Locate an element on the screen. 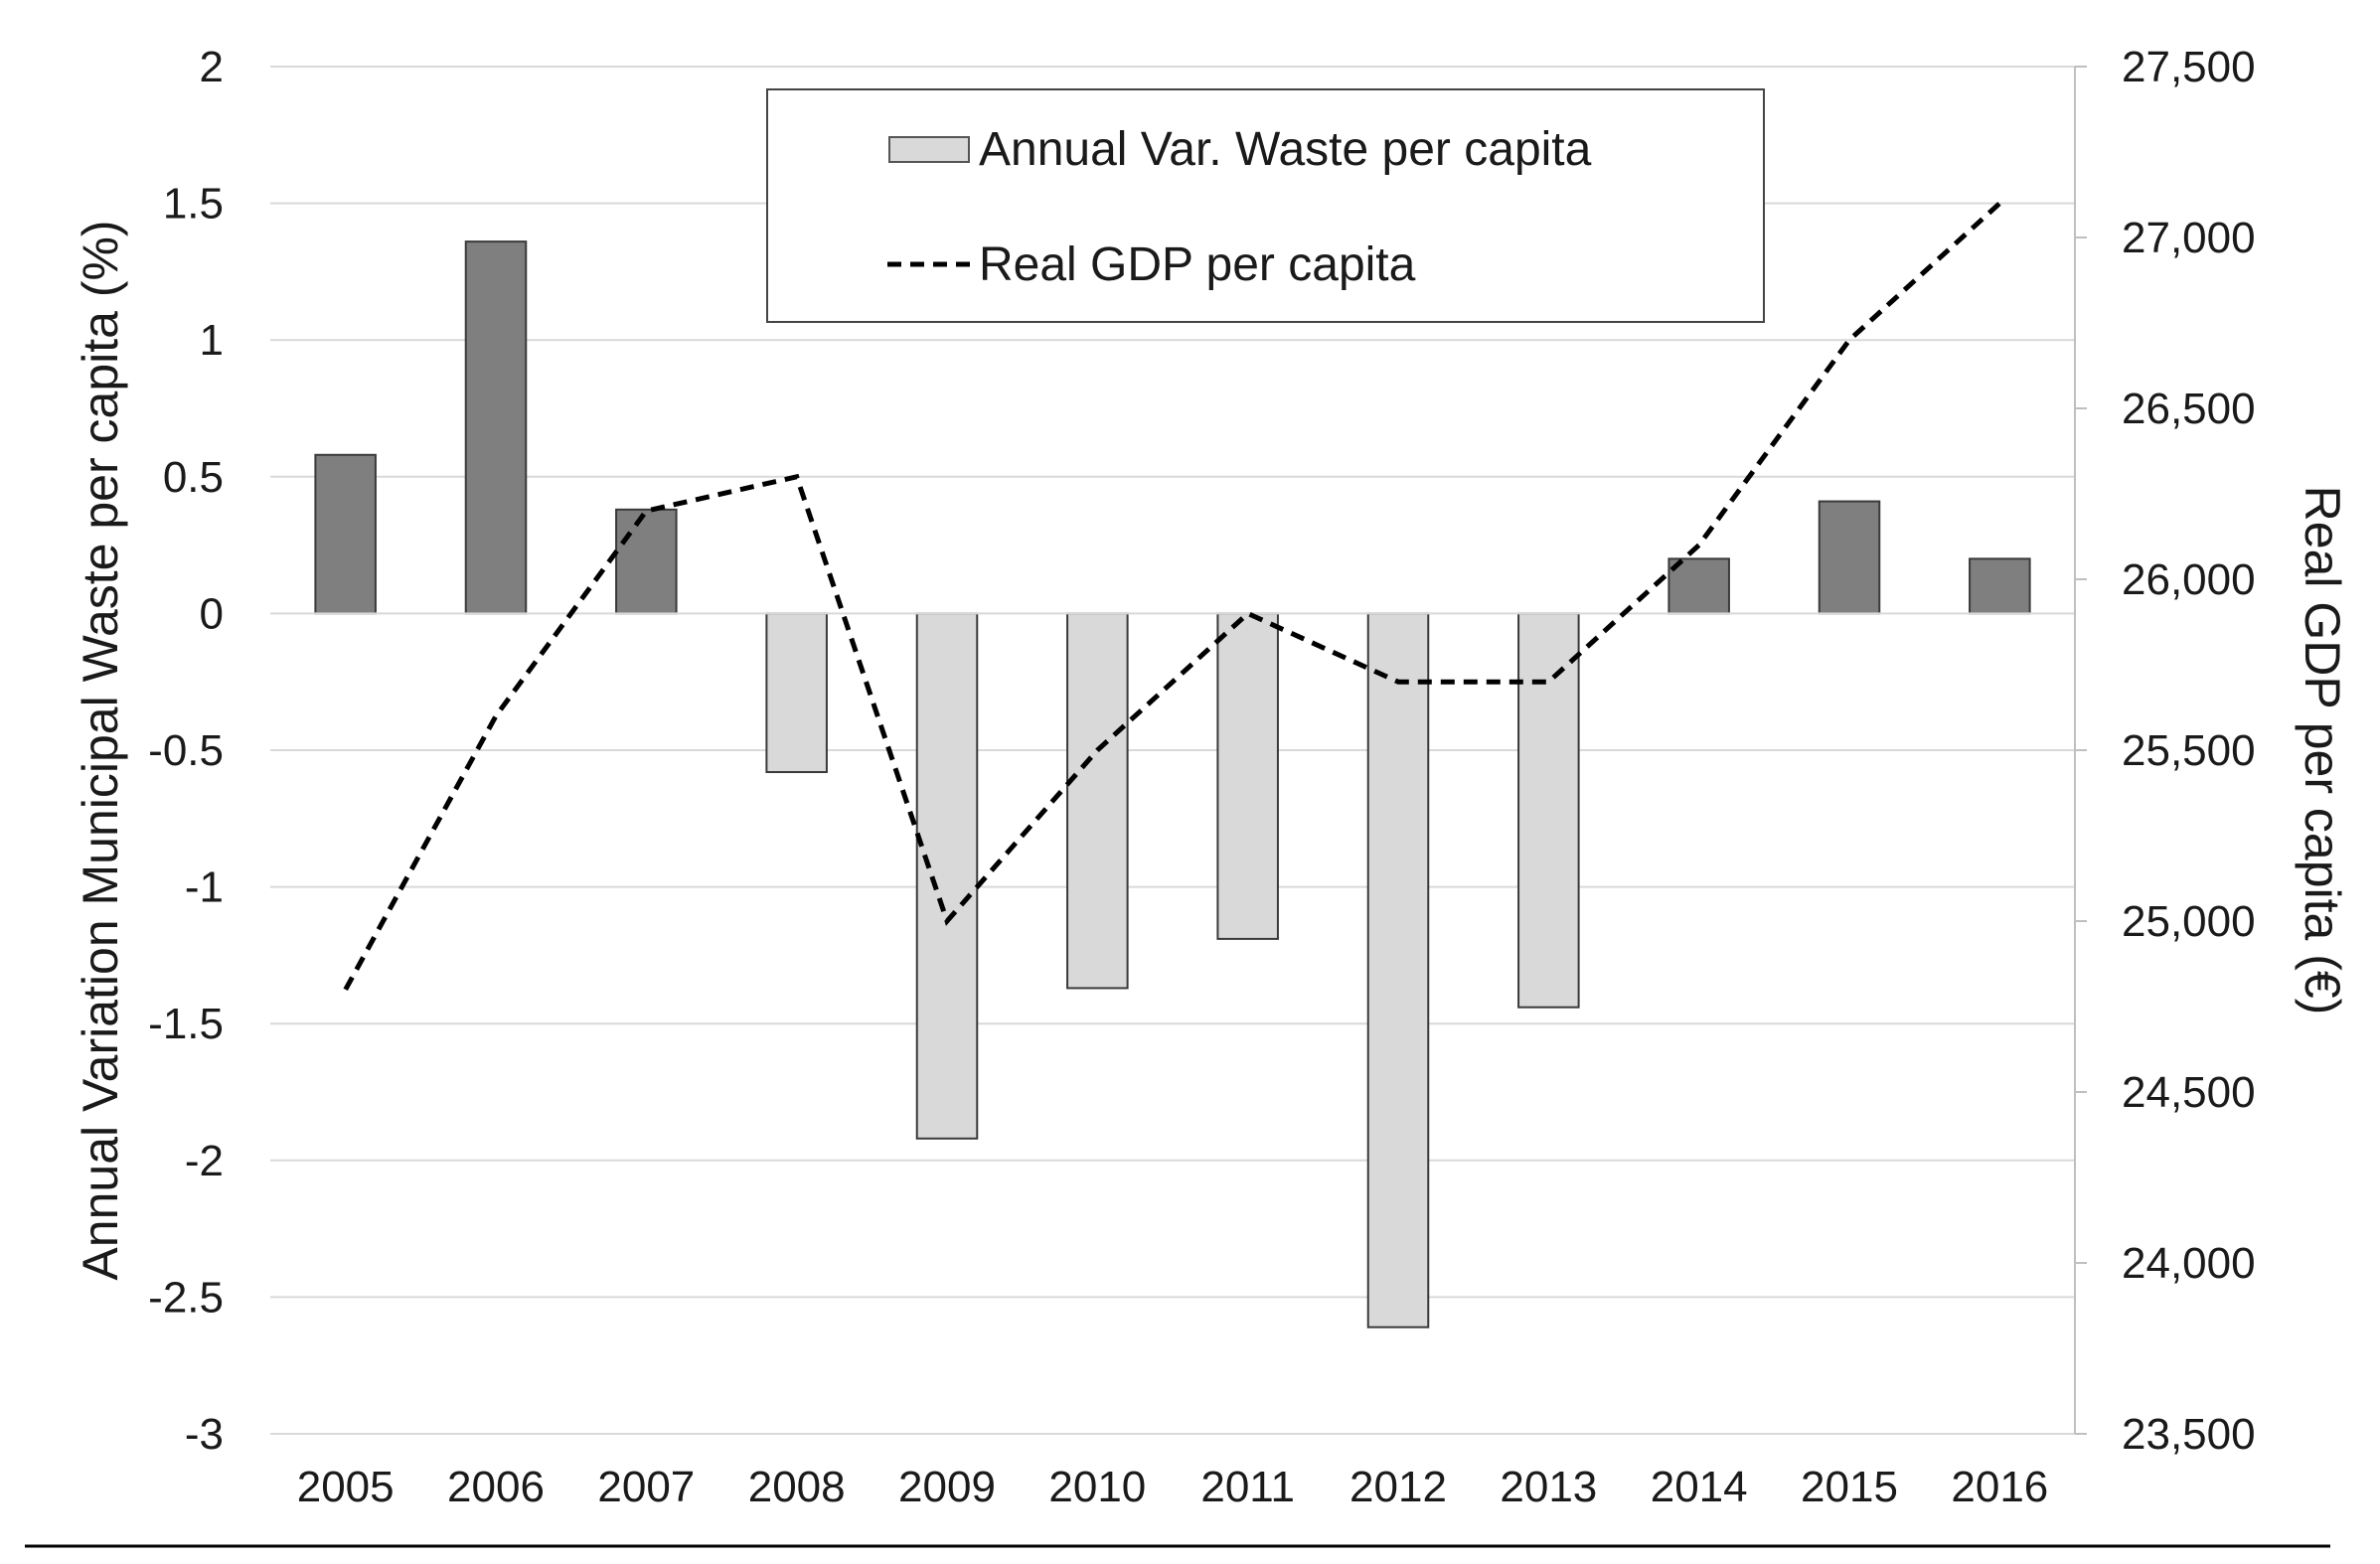  right-axis-tick-marks is located at coordinates (2081, 751).